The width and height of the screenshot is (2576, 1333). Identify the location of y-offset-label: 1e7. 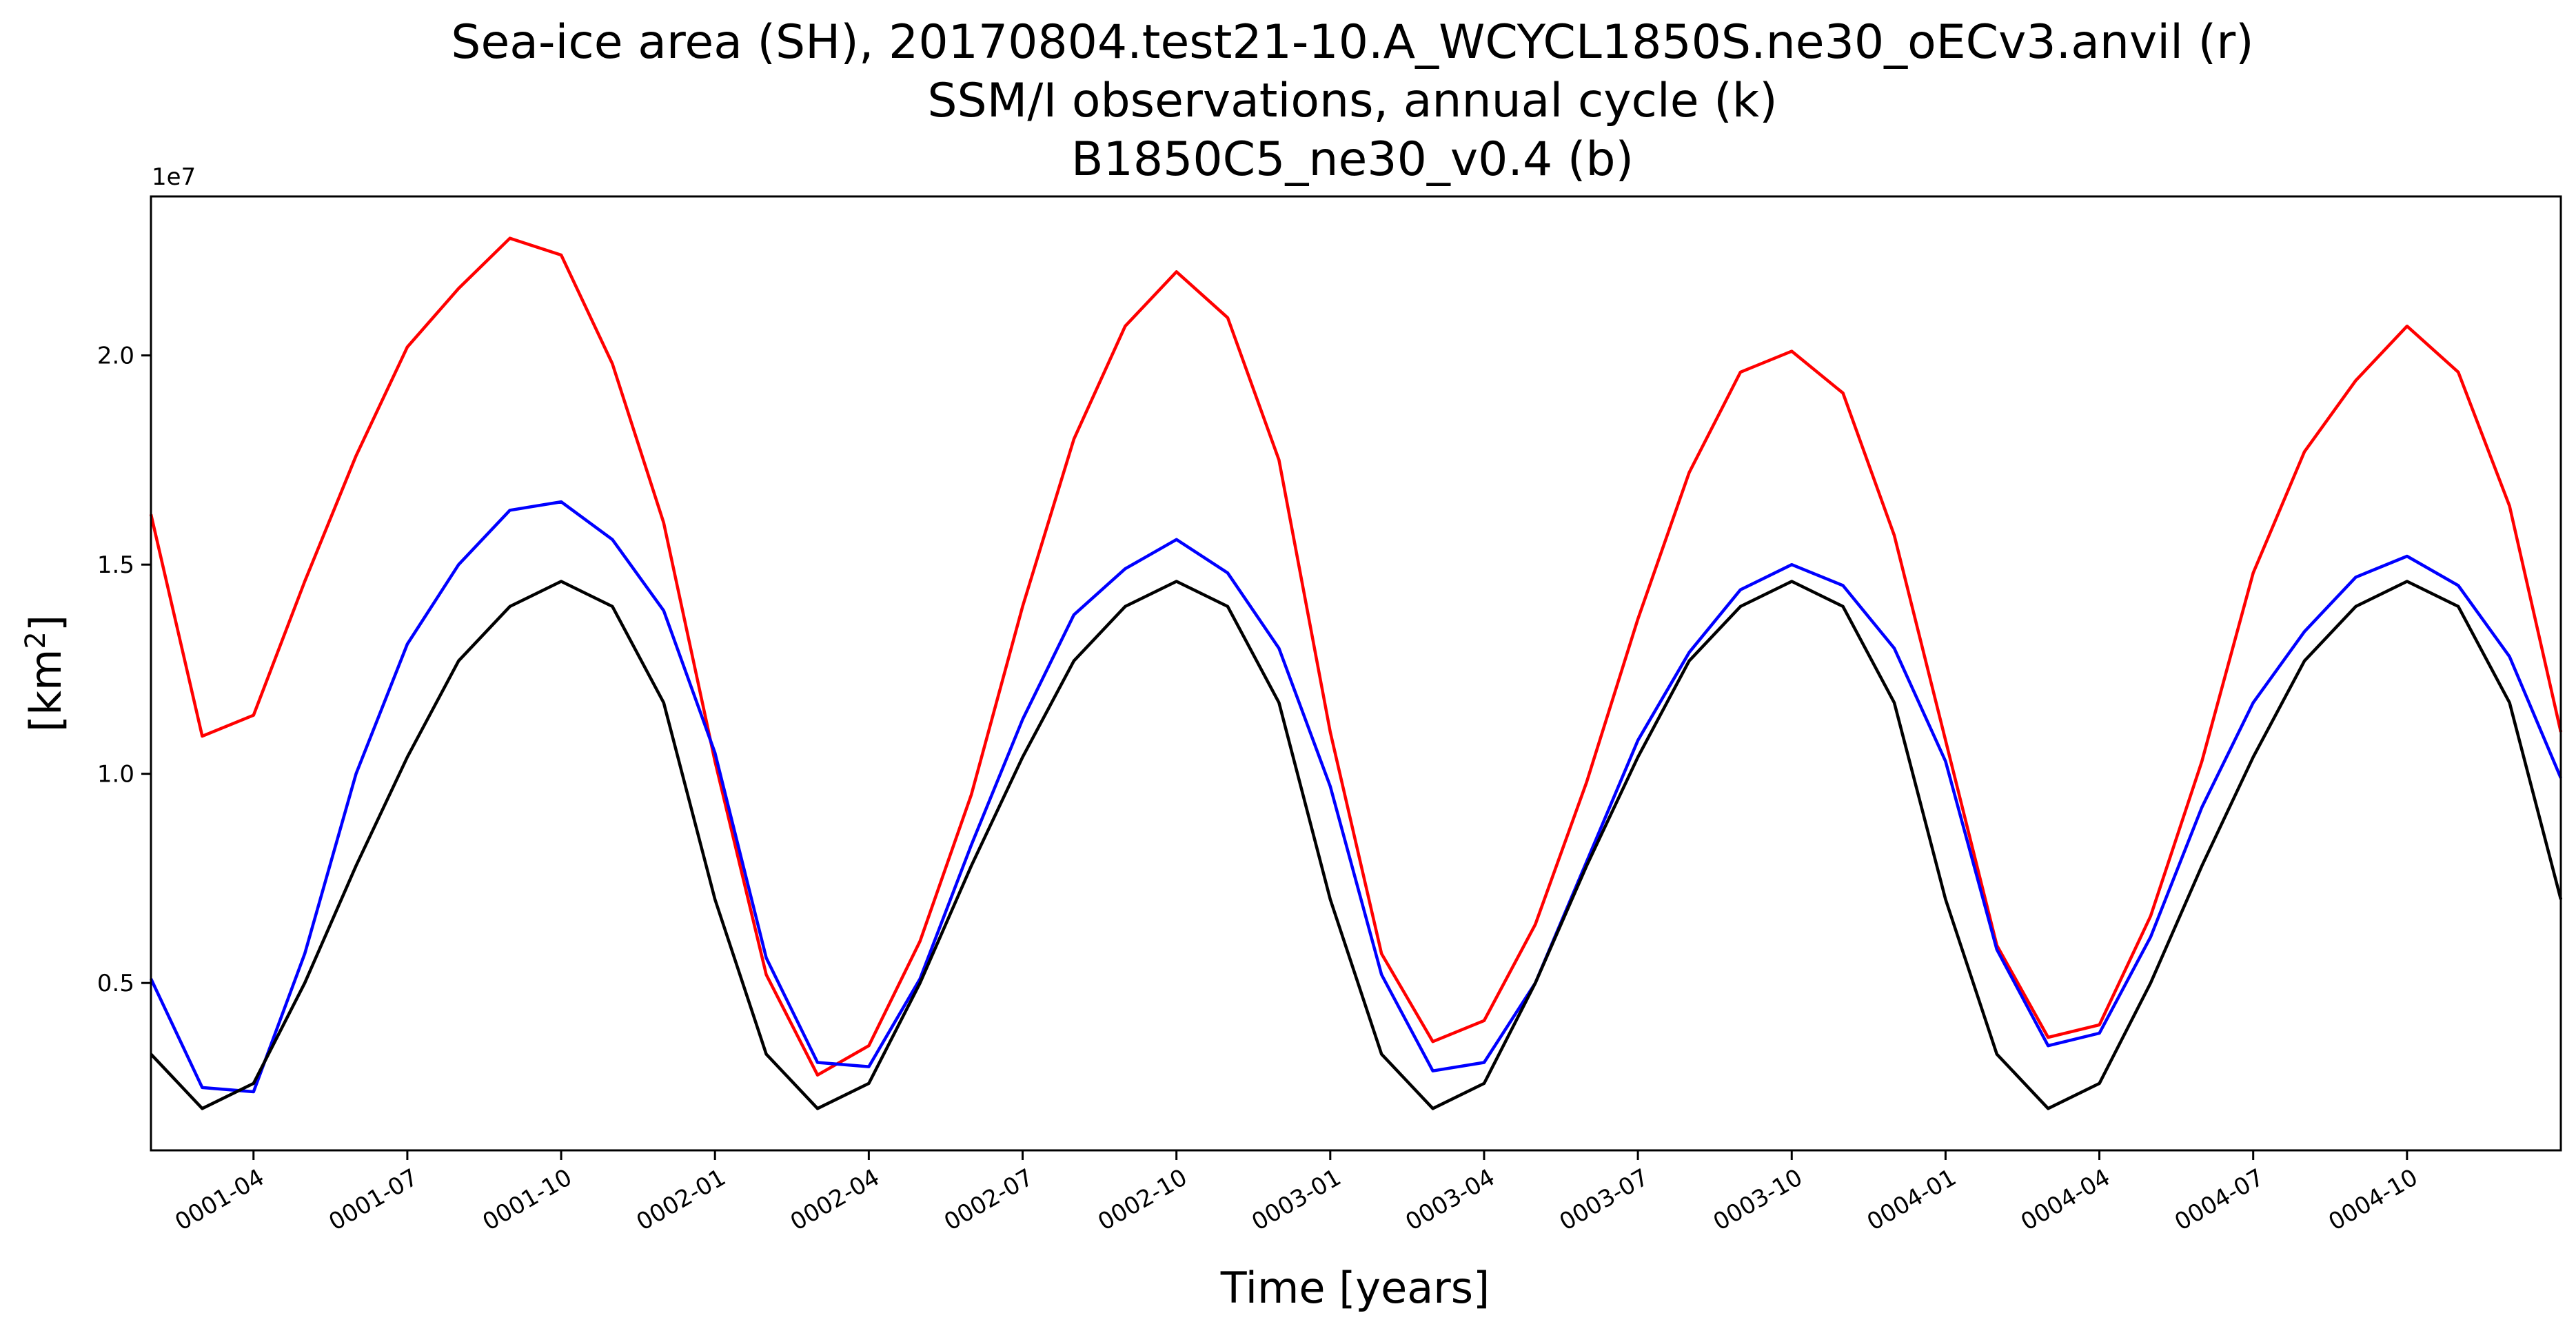
(174, 177).